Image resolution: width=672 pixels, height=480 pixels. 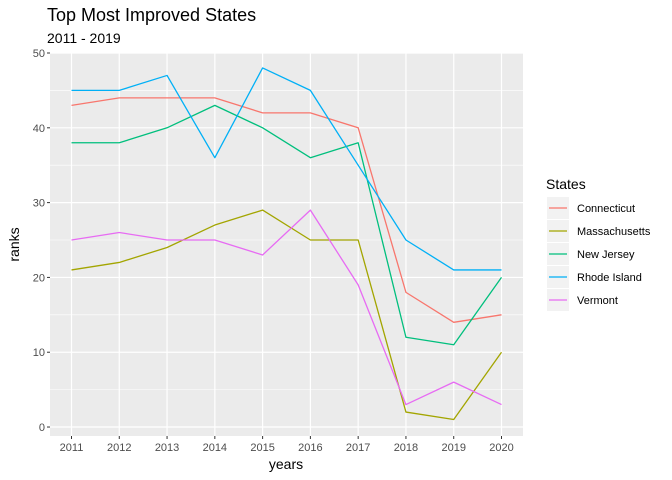 I want to click on legend-label: Massachusetts, so click(x=614, y=232).